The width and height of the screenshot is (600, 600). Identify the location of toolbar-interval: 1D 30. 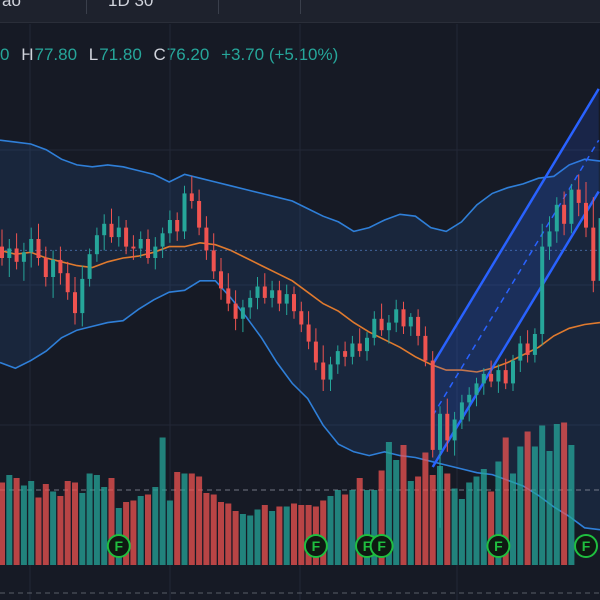
(131, 5).